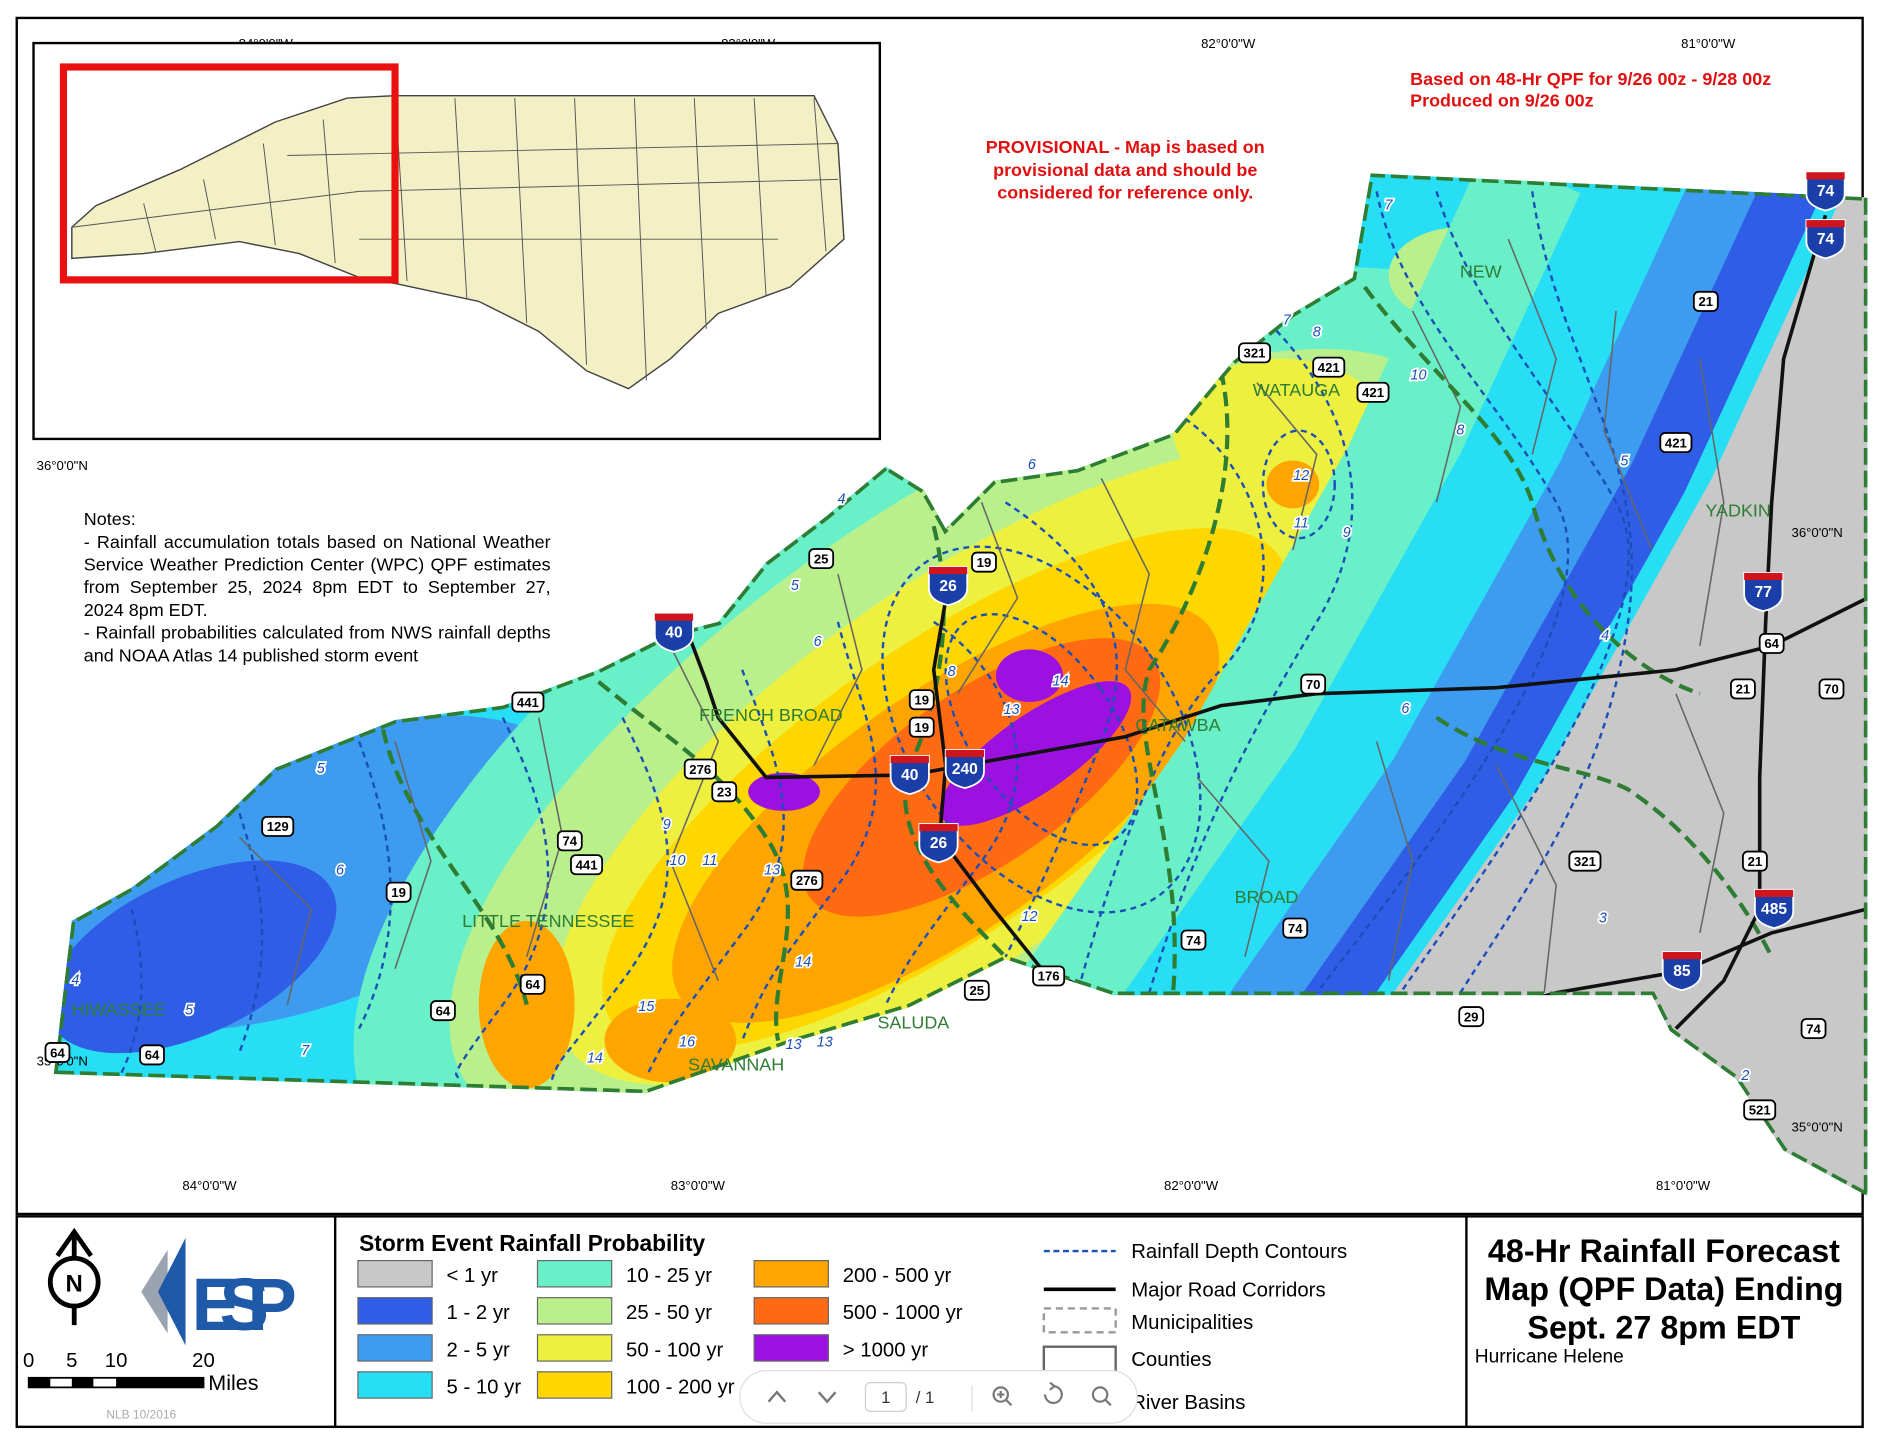 This screenshot has width=1877, height=1440. I want to click on coordinate-label: 84°0'0"W, so click(209, 1185).